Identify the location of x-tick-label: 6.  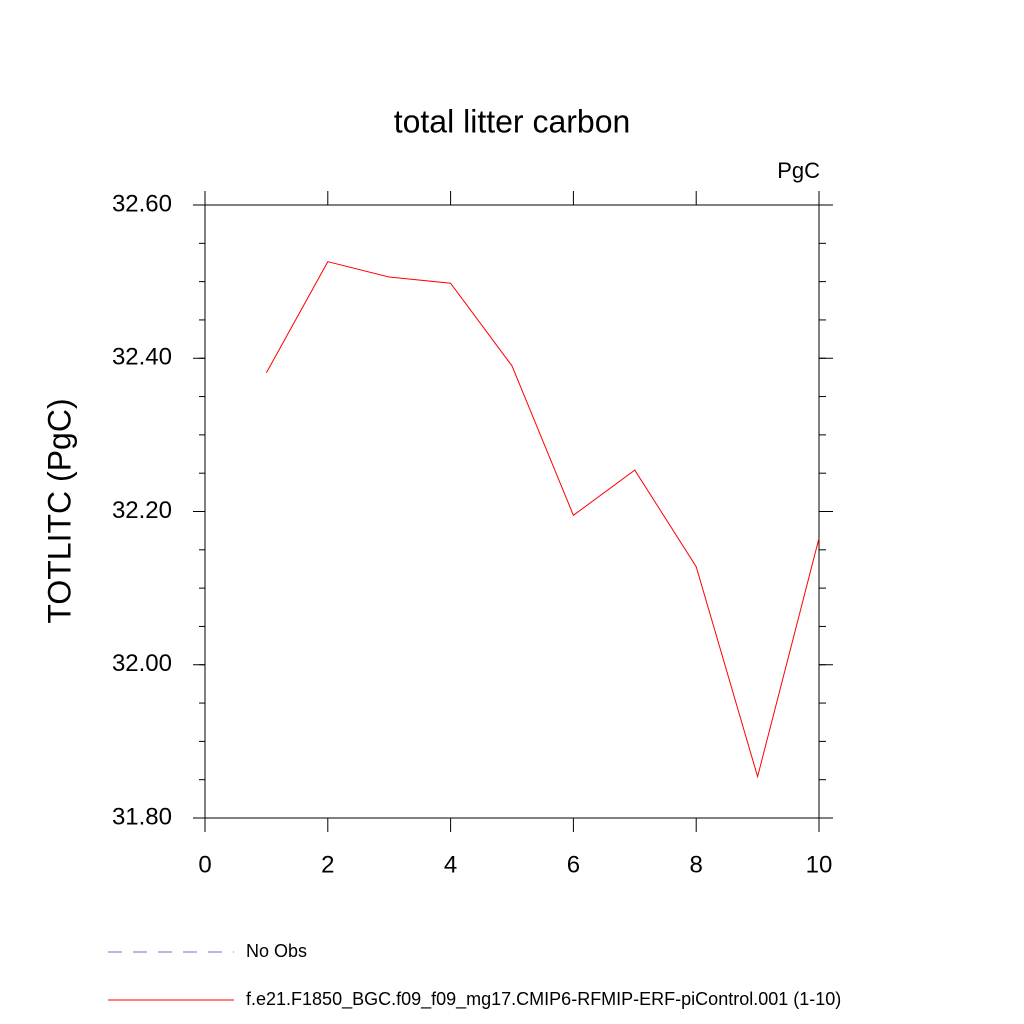
(573, 864).